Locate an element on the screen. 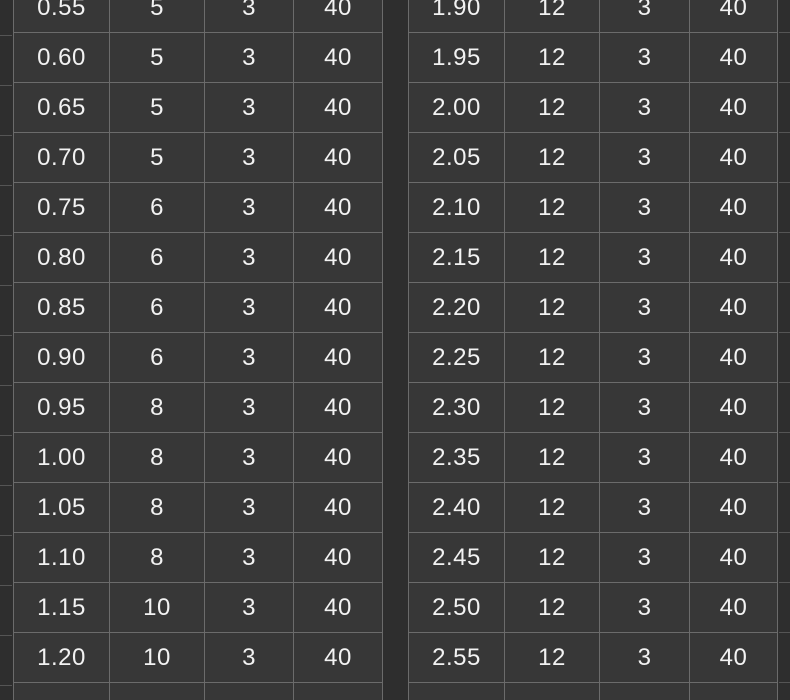 Image resolution: width=790 pixels, height=700 pixels. table-cell: 1.05 is located at coordinates (61, 508).